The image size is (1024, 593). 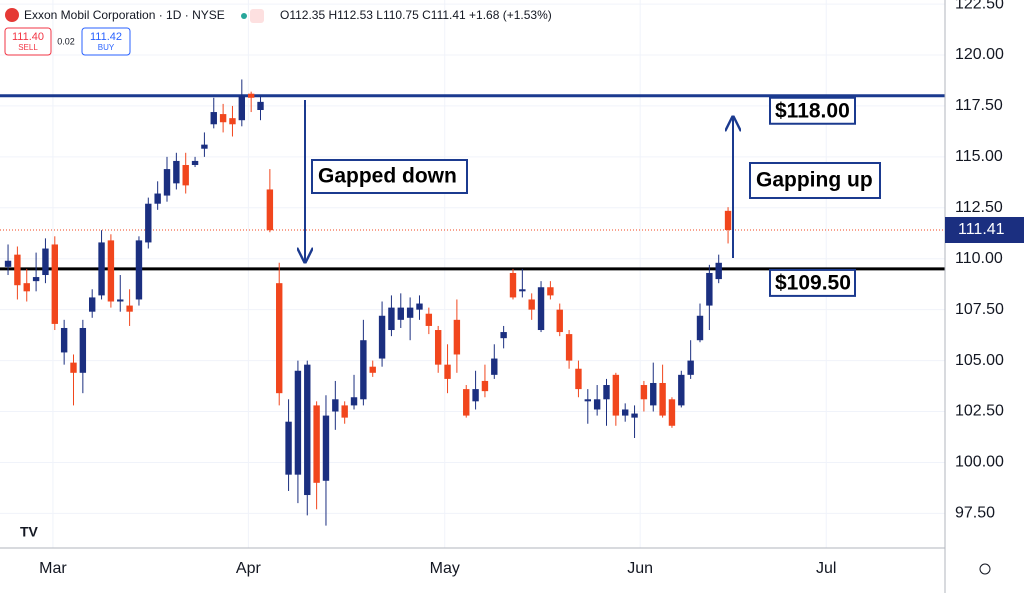 I want to click on sell-label: SELL, so click(x=28, y=47).